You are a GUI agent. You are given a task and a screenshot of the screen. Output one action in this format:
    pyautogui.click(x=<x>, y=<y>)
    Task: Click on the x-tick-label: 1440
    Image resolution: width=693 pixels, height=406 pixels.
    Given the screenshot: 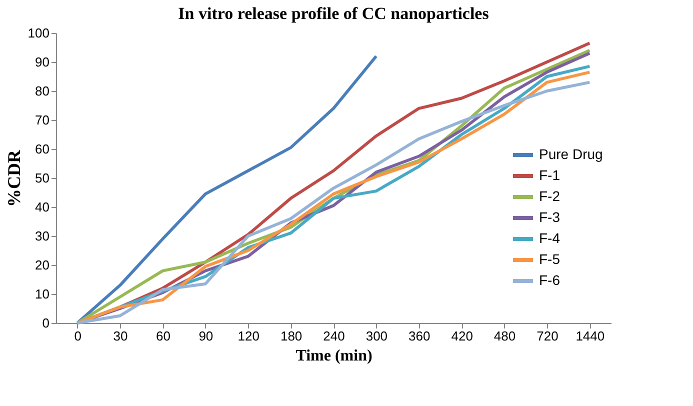 What is the action you would take?
    pyautogui.click(x=590, y=336)
    